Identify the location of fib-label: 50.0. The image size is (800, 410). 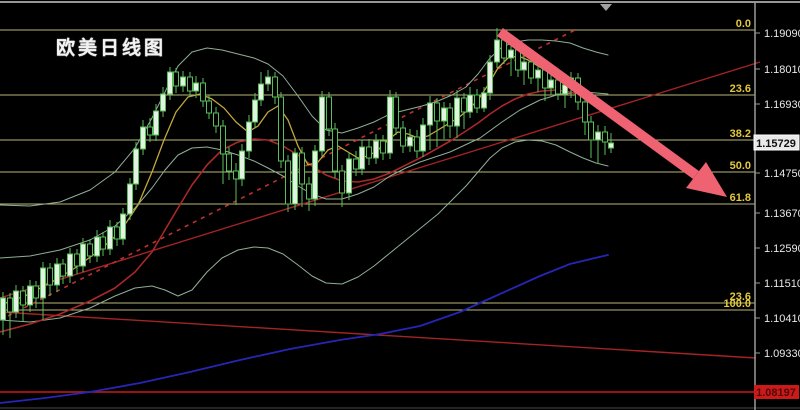
(740, 166).